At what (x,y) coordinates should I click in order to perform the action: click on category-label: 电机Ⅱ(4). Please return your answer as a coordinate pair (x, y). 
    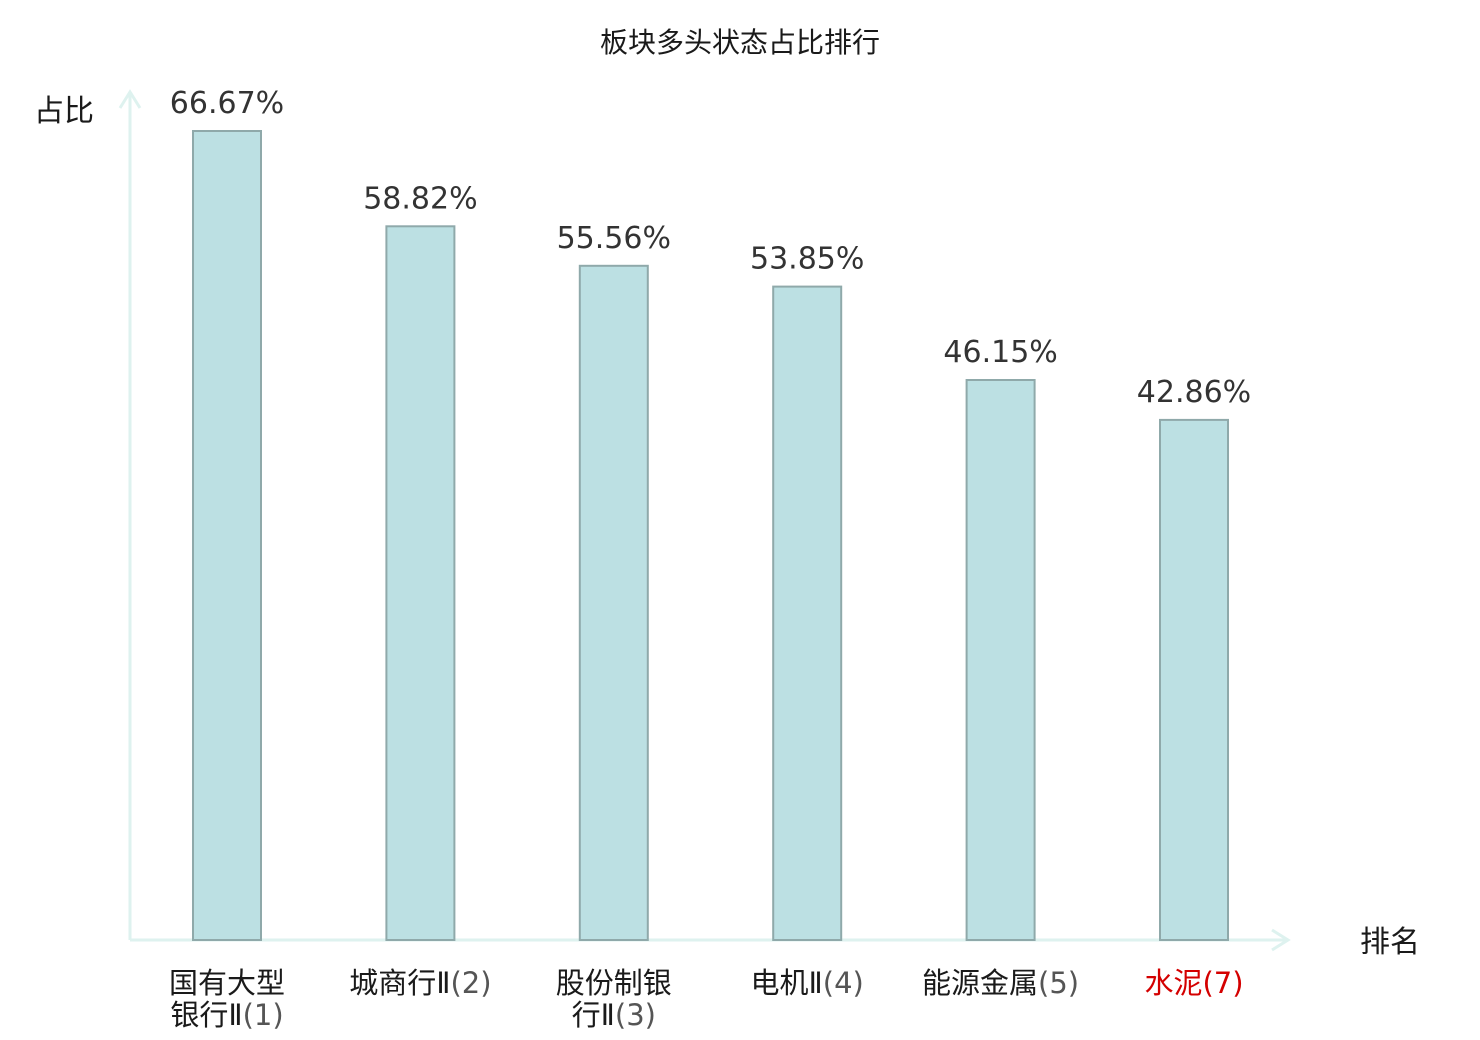
    Looking at the image, I should click on (807, 983).